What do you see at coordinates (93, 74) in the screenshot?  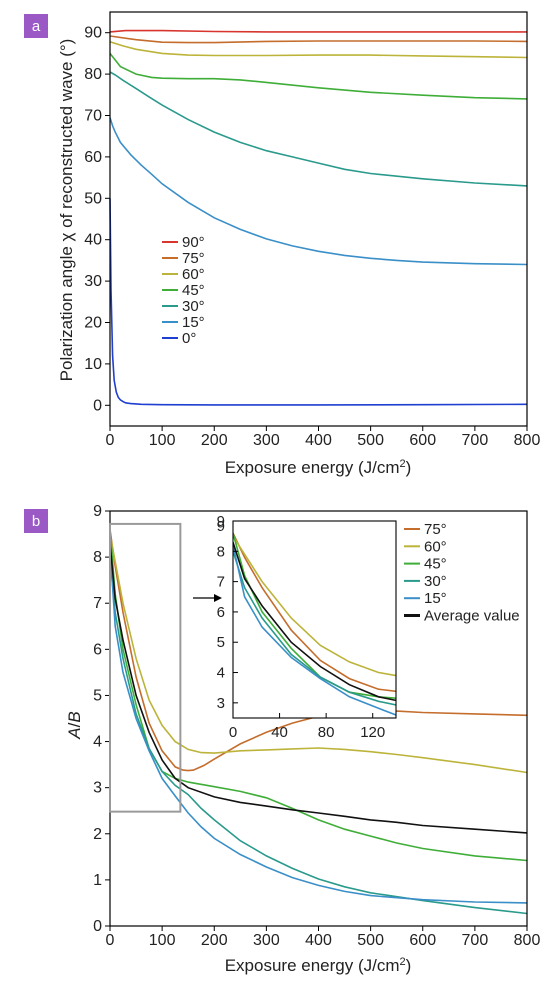 I see `panel-a-ytick-label: 80` at bounding box center [93, 74].